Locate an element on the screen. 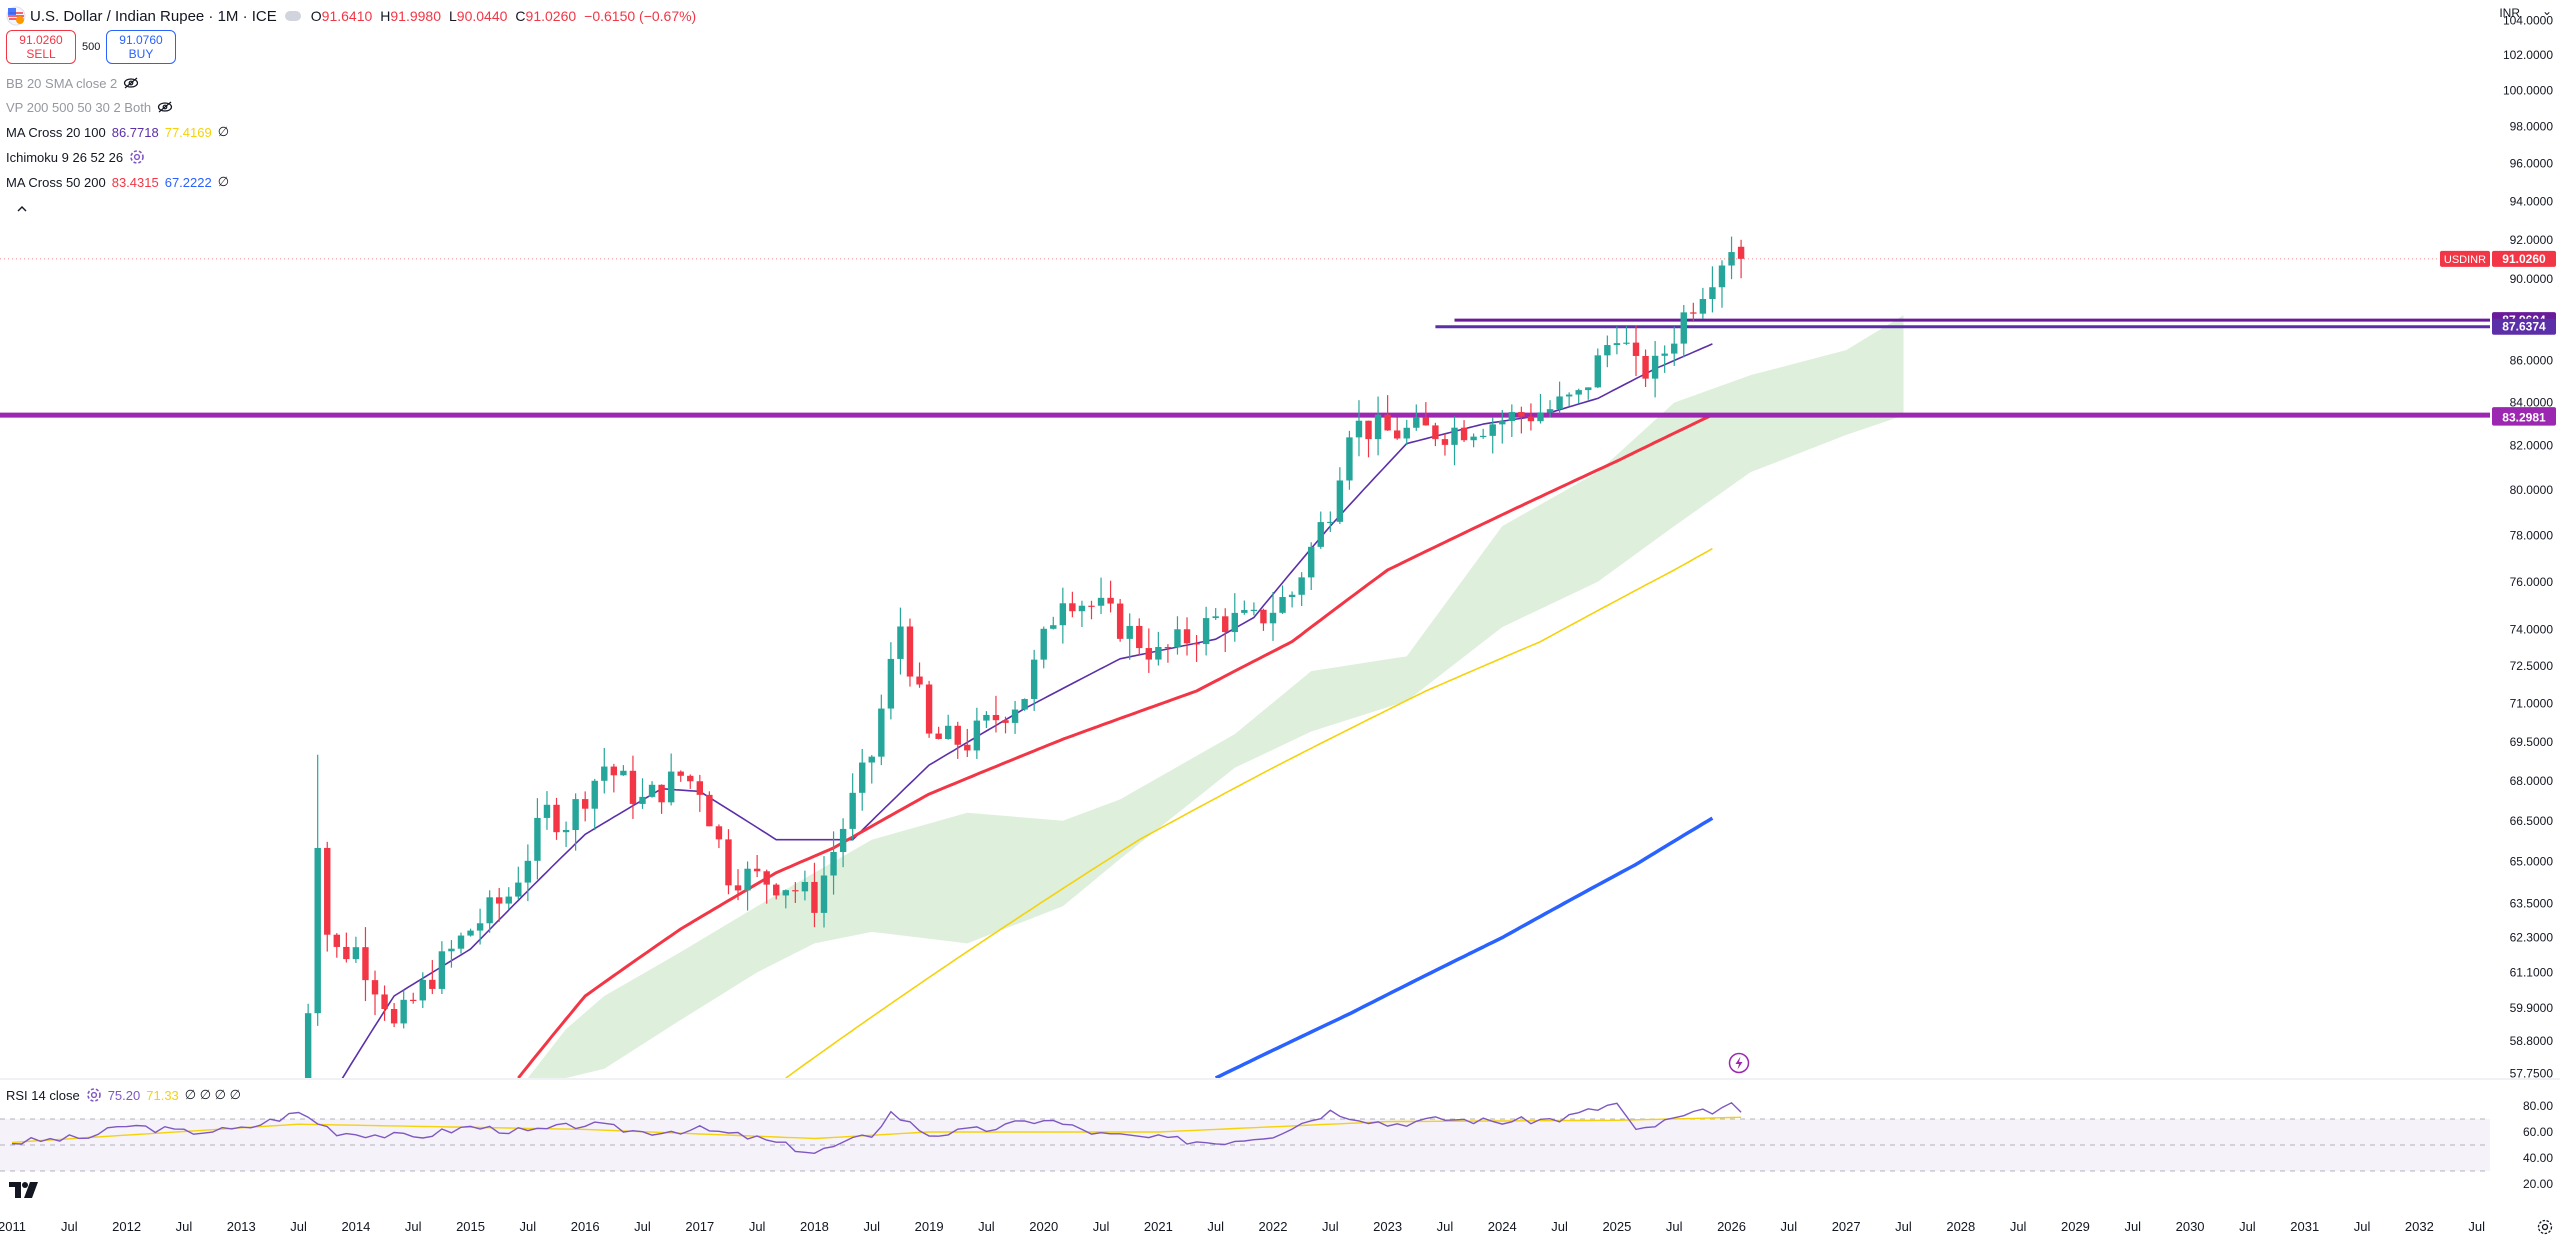  price-tick-label: 94.0000 is located at coordinates (2532, 201).